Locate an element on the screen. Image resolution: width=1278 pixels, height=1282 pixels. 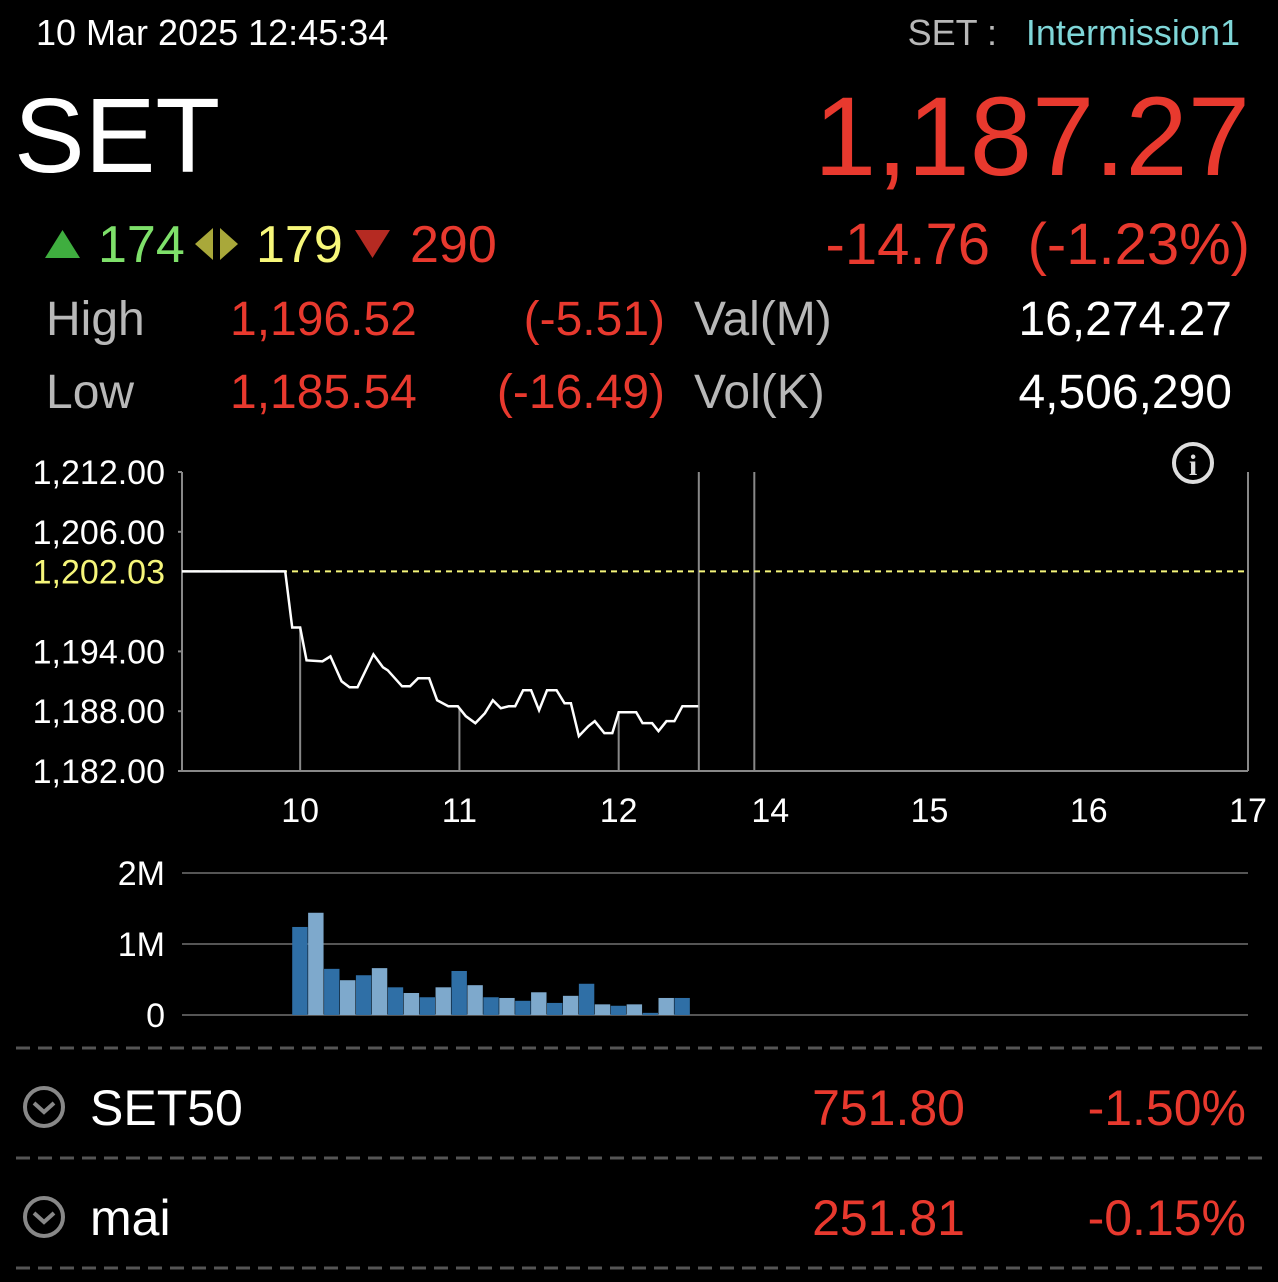
stat-value: 16,274.27 is located at coordinates (1125, 319).